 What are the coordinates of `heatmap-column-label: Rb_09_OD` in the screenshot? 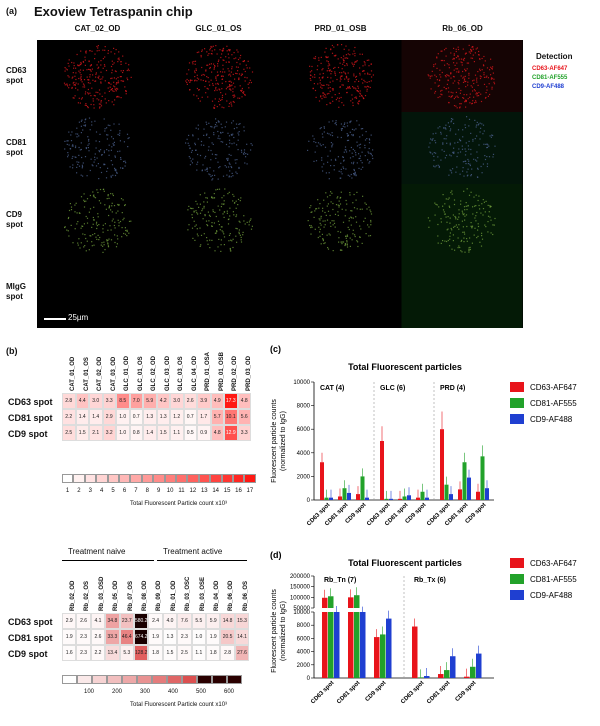 It's located at (159, 595).